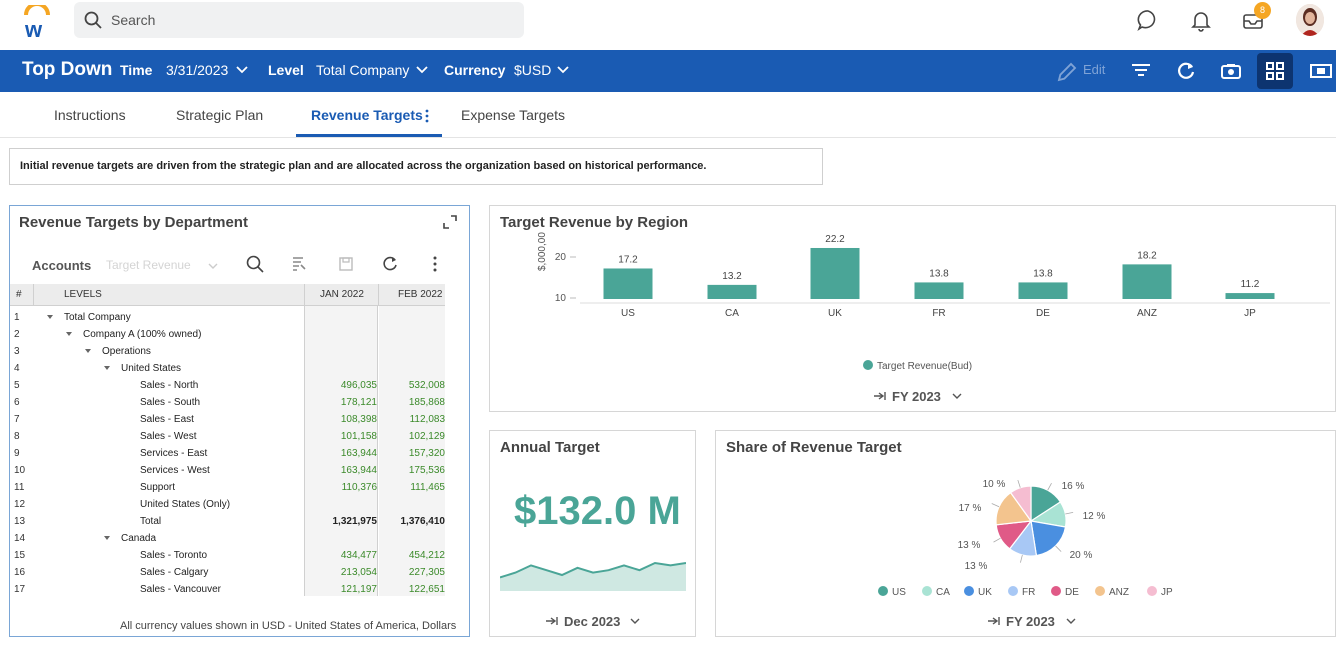 This screenshot has height=658, width=1336. Describe the element at coordinates (1201, 20) in the screenshot. I see `bell-icon` at that location.